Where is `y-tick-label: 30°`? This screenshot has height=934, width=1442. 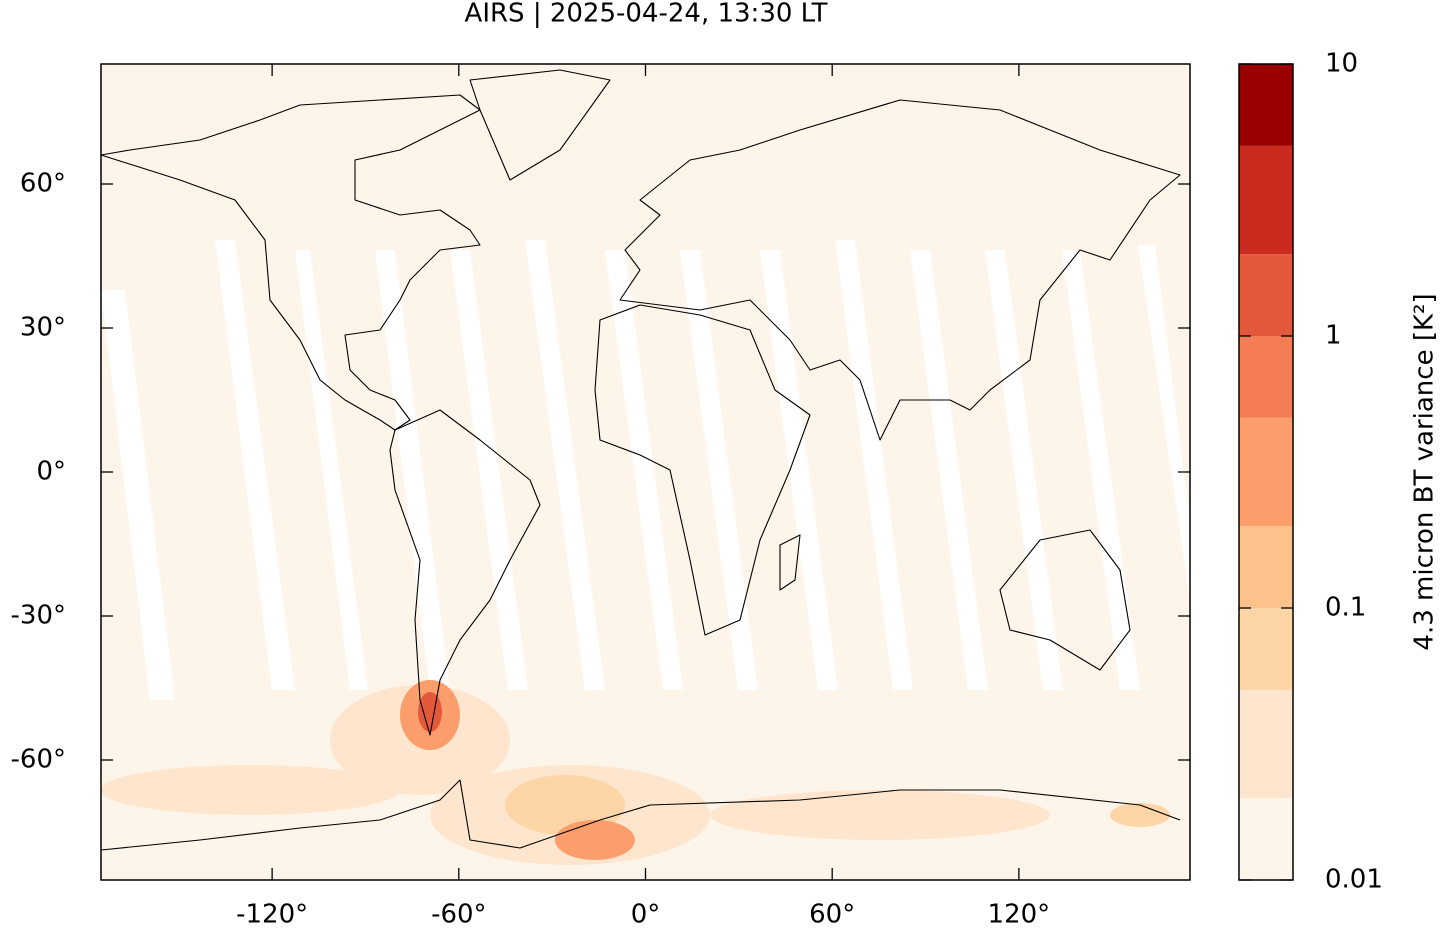 y-tick-label: 30° is located at coordinates (43, 328).